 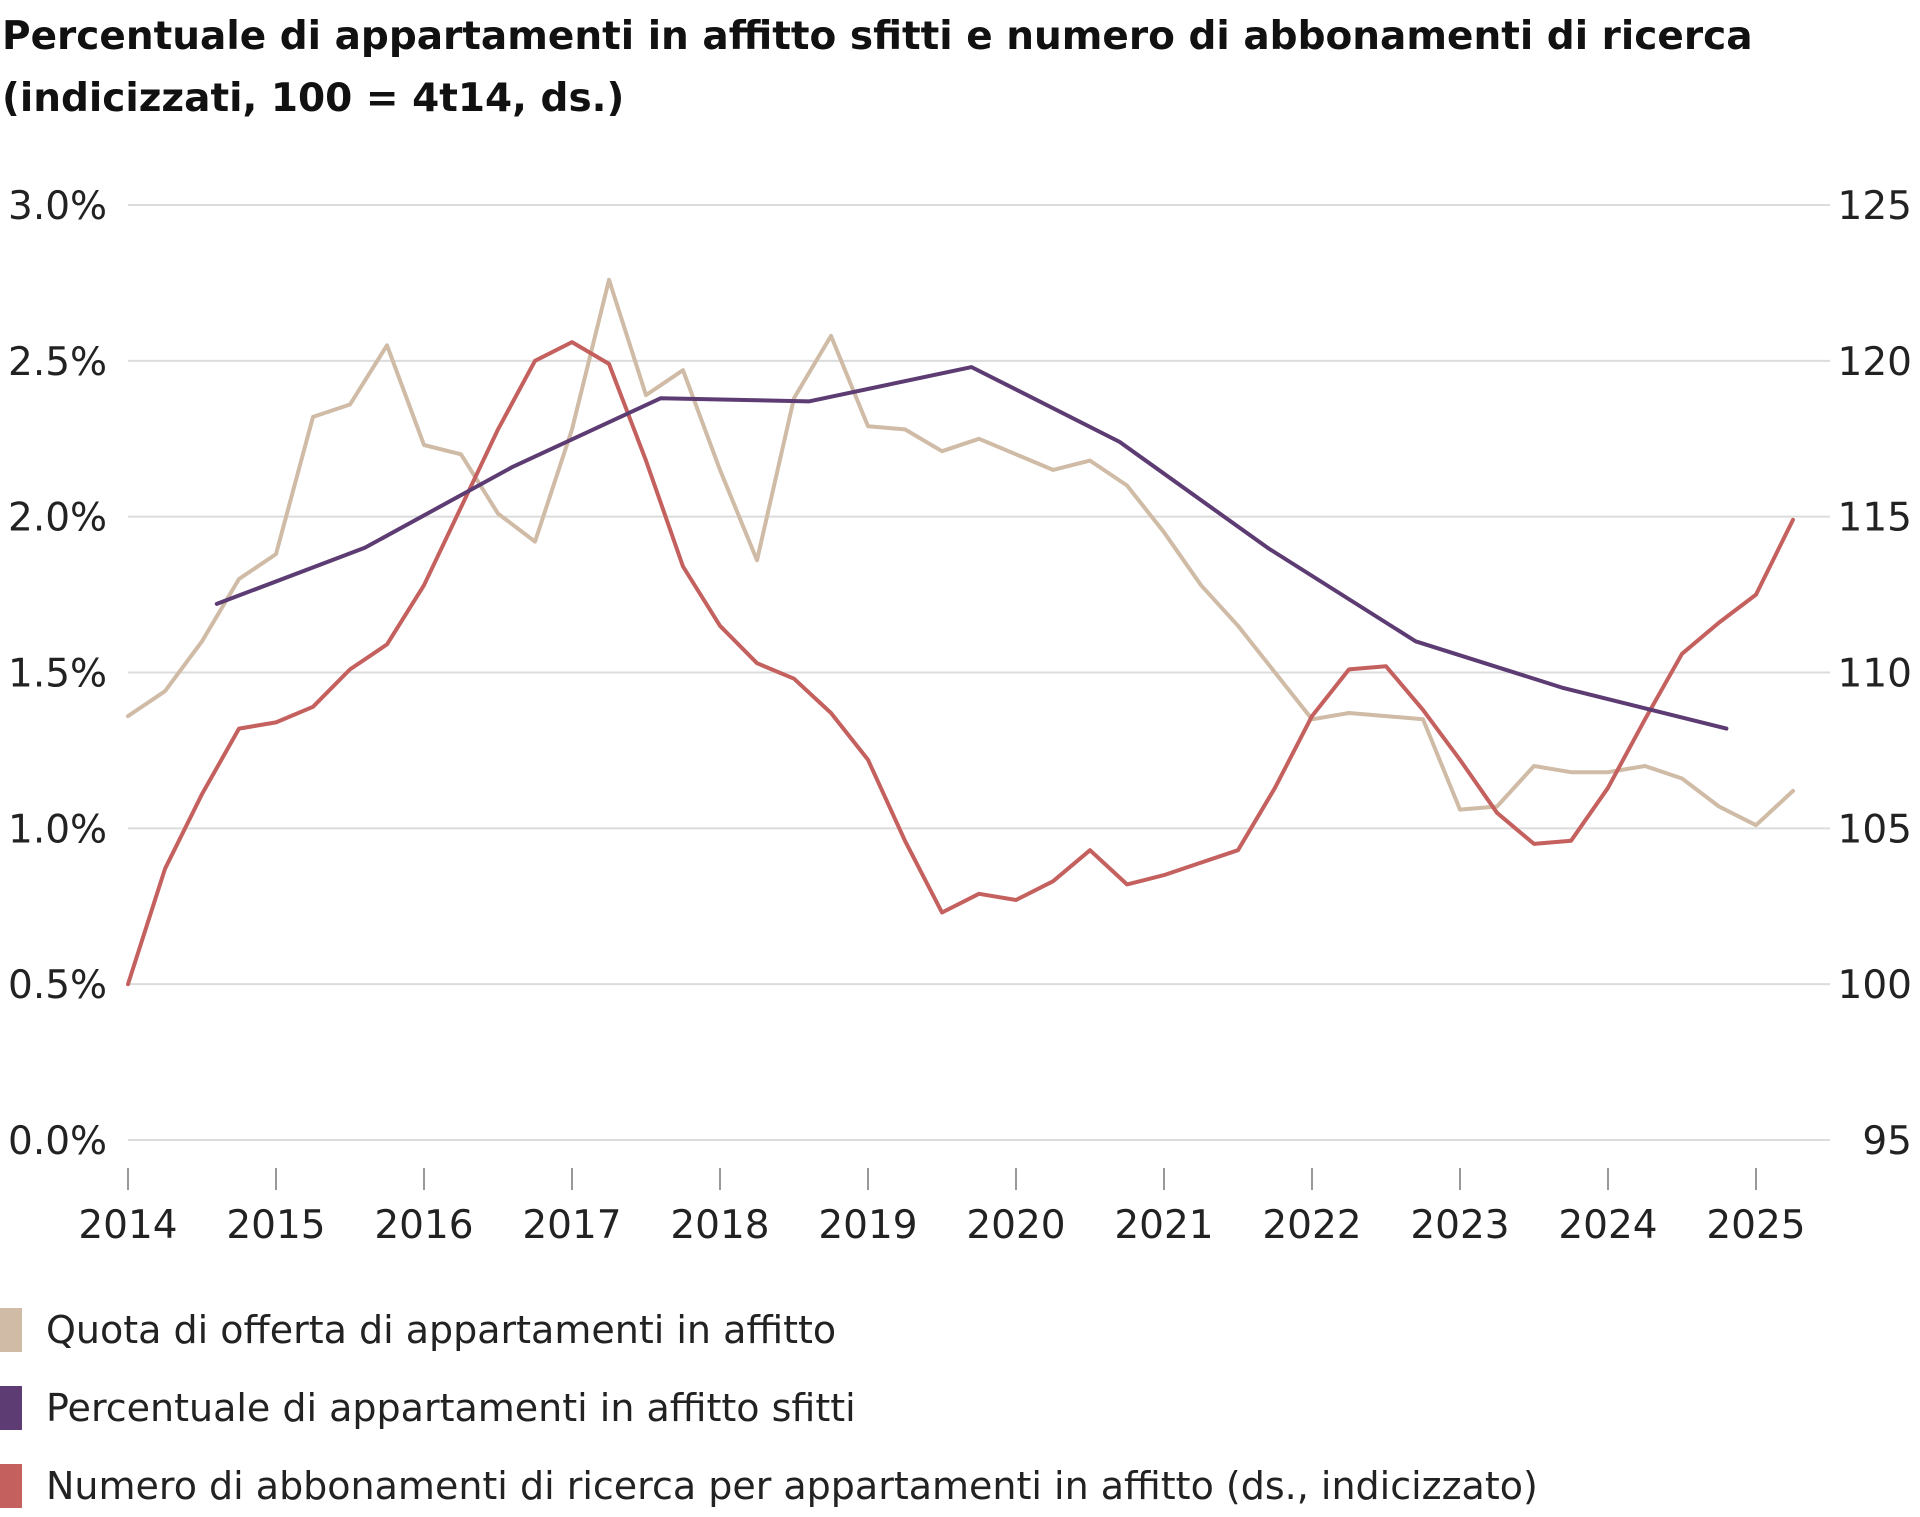 I want to click on right-tick-label: 100, so click(x=1875, y=985).